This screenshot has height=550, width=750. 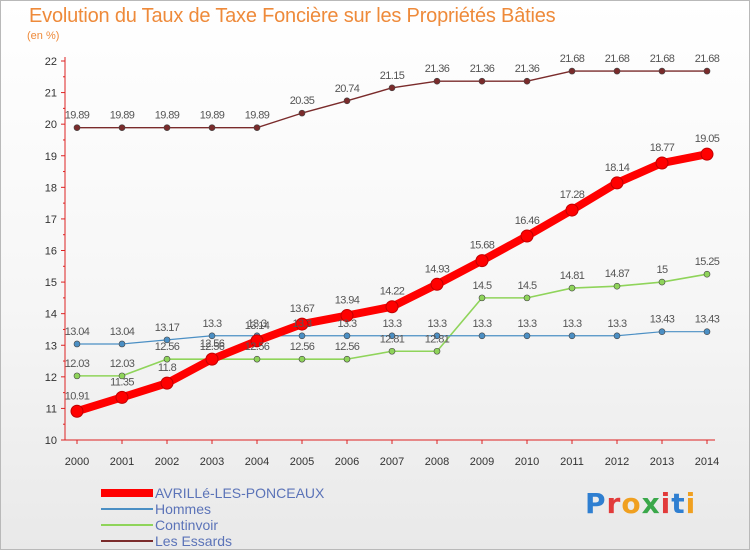 What do you see at coordinates (481, 286) in the screenshot?
I see `data-label: 14.5` at bounding box center [481, 286].